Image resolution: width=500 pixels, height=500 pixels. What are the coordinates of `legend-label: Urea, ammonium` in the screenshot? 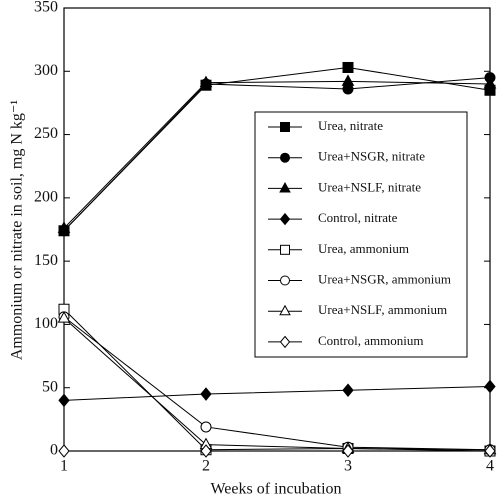 It's located at (363, 248).